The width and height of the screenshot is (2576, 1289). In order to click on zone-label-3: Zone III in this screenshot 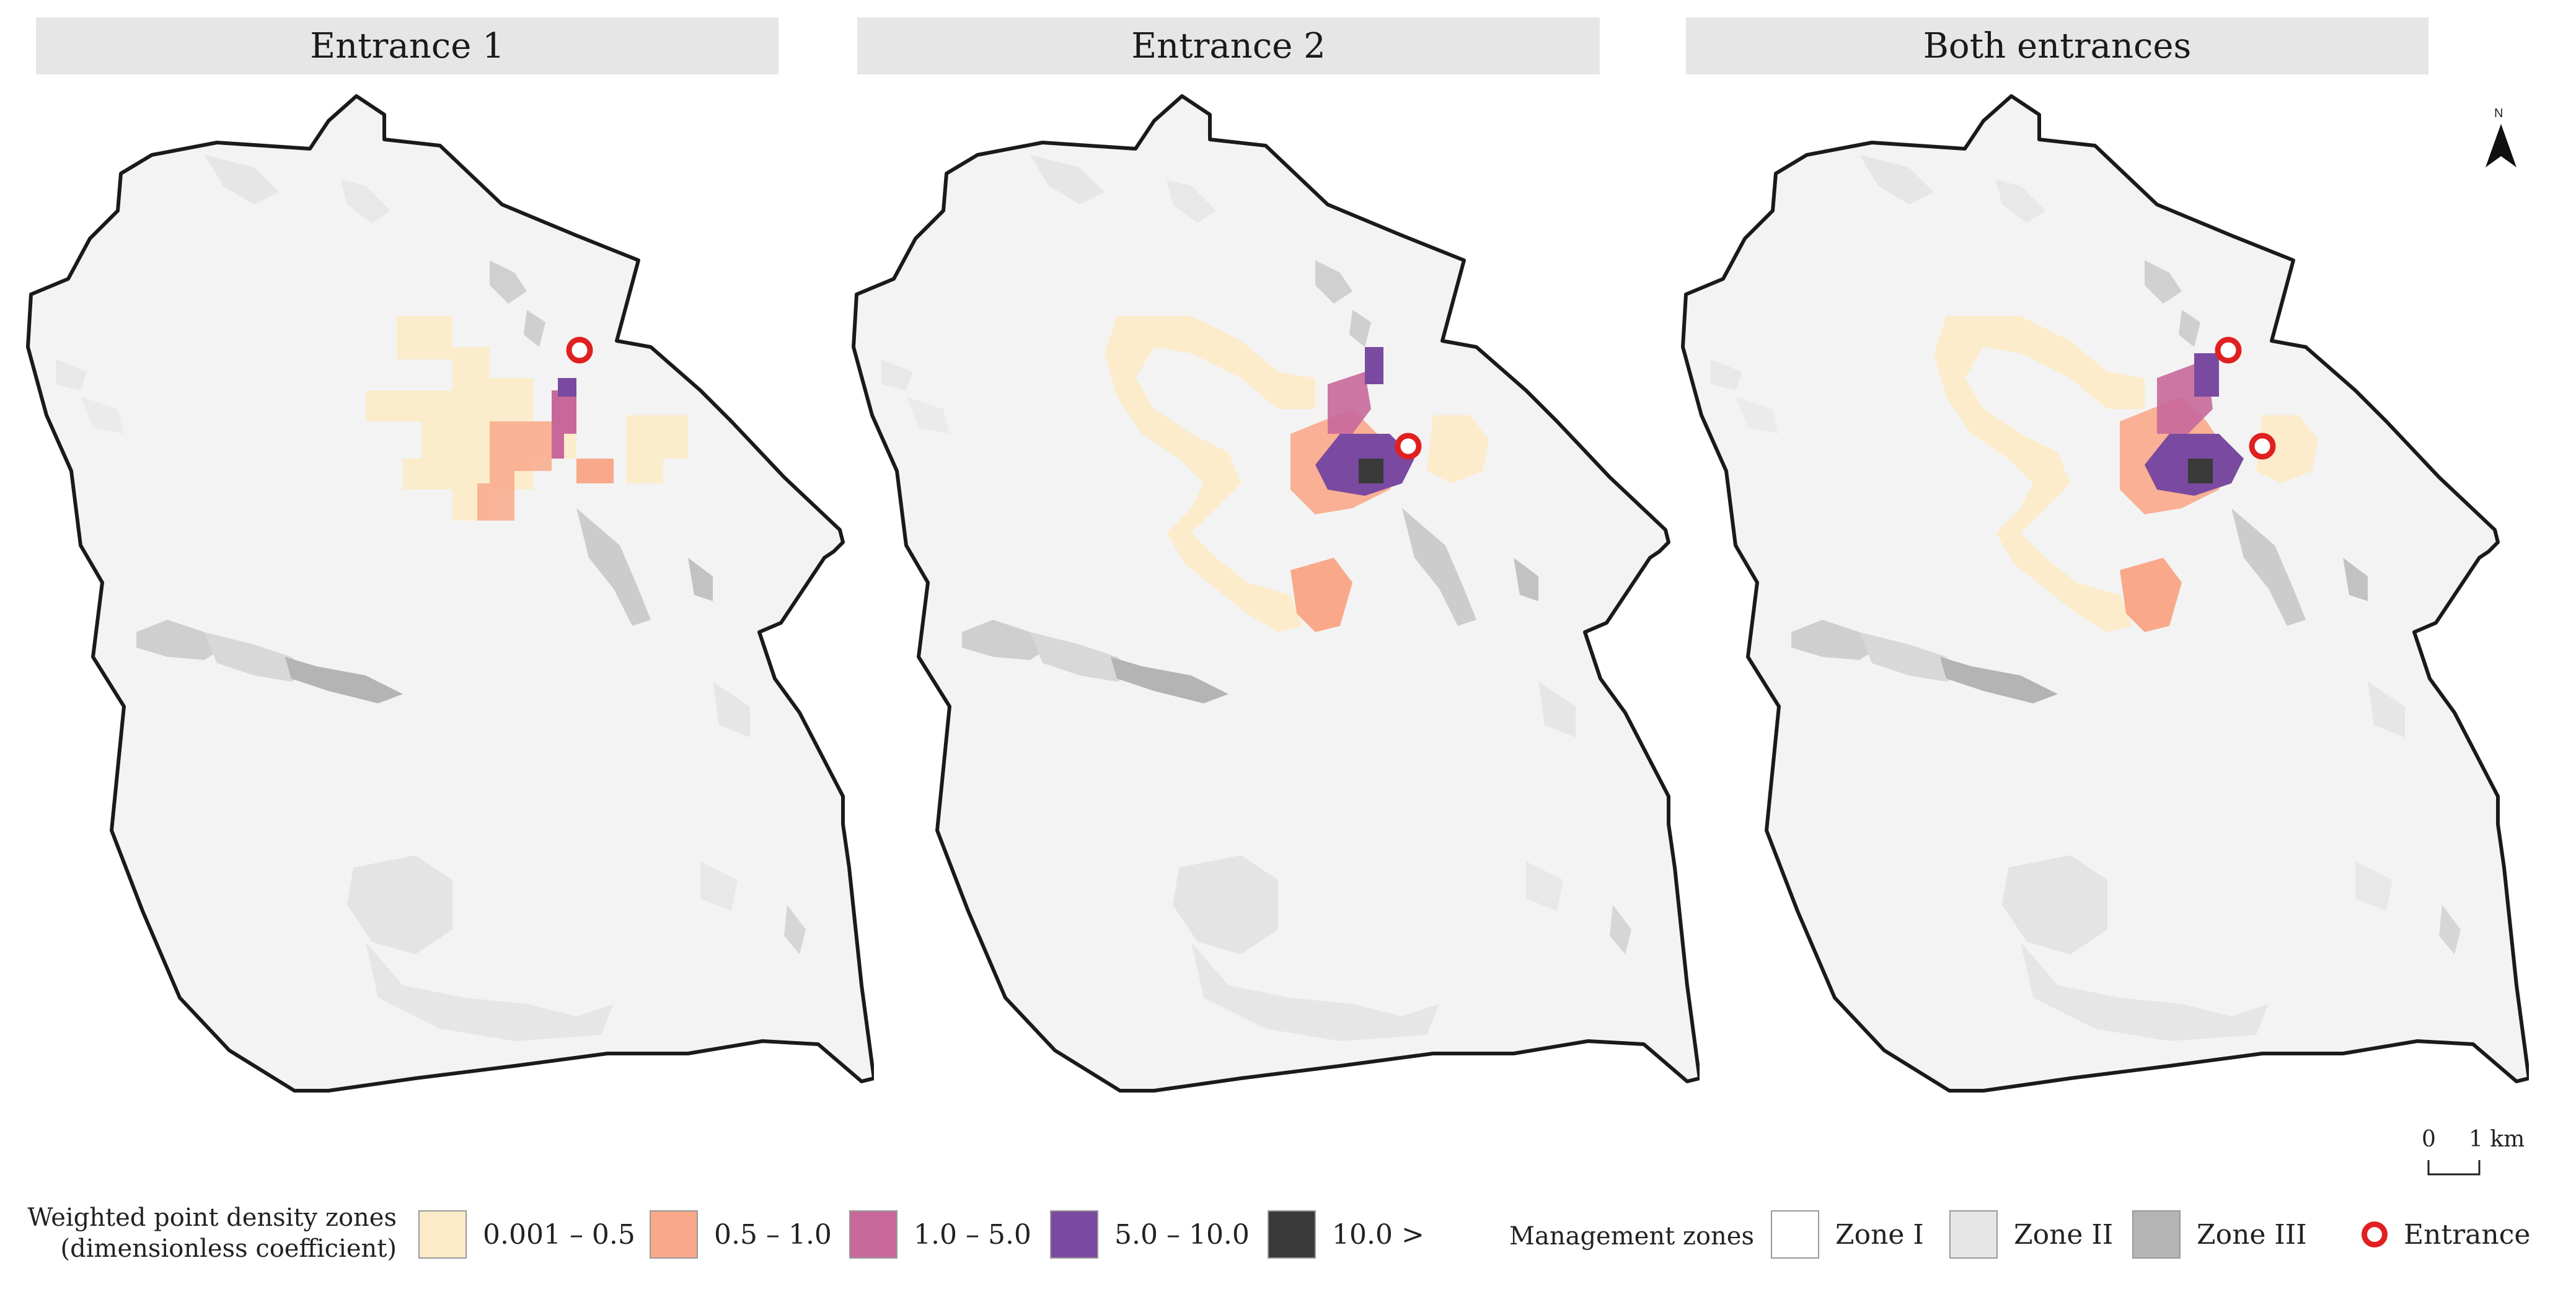, I will do `click(2252, 1235)`.